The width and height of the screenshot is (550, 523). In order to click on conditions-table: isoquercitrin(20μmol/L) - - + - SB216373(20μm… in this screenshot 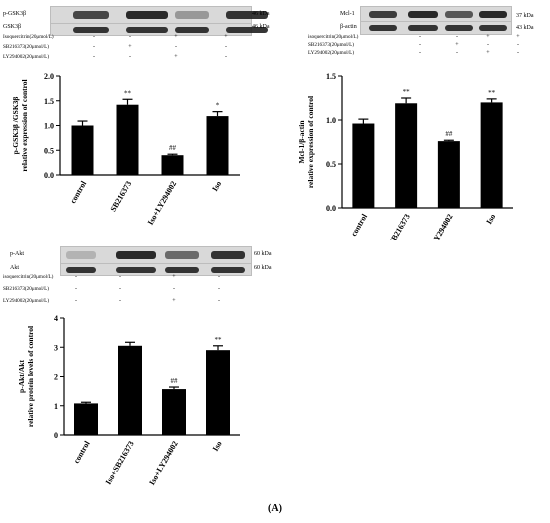, I will do `click(150, 291)`.